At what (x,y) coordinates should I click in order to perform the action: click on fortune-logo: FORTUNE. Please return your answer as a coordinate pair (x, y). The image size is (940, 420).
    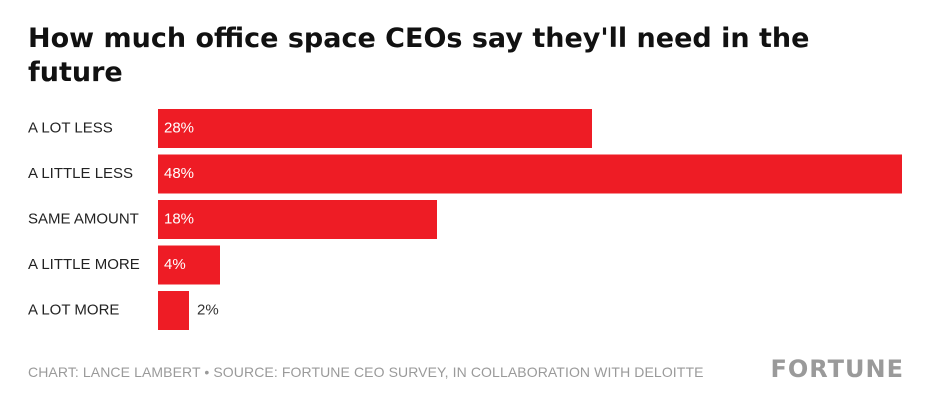
    Looking at the image, I should click on (837, 369).